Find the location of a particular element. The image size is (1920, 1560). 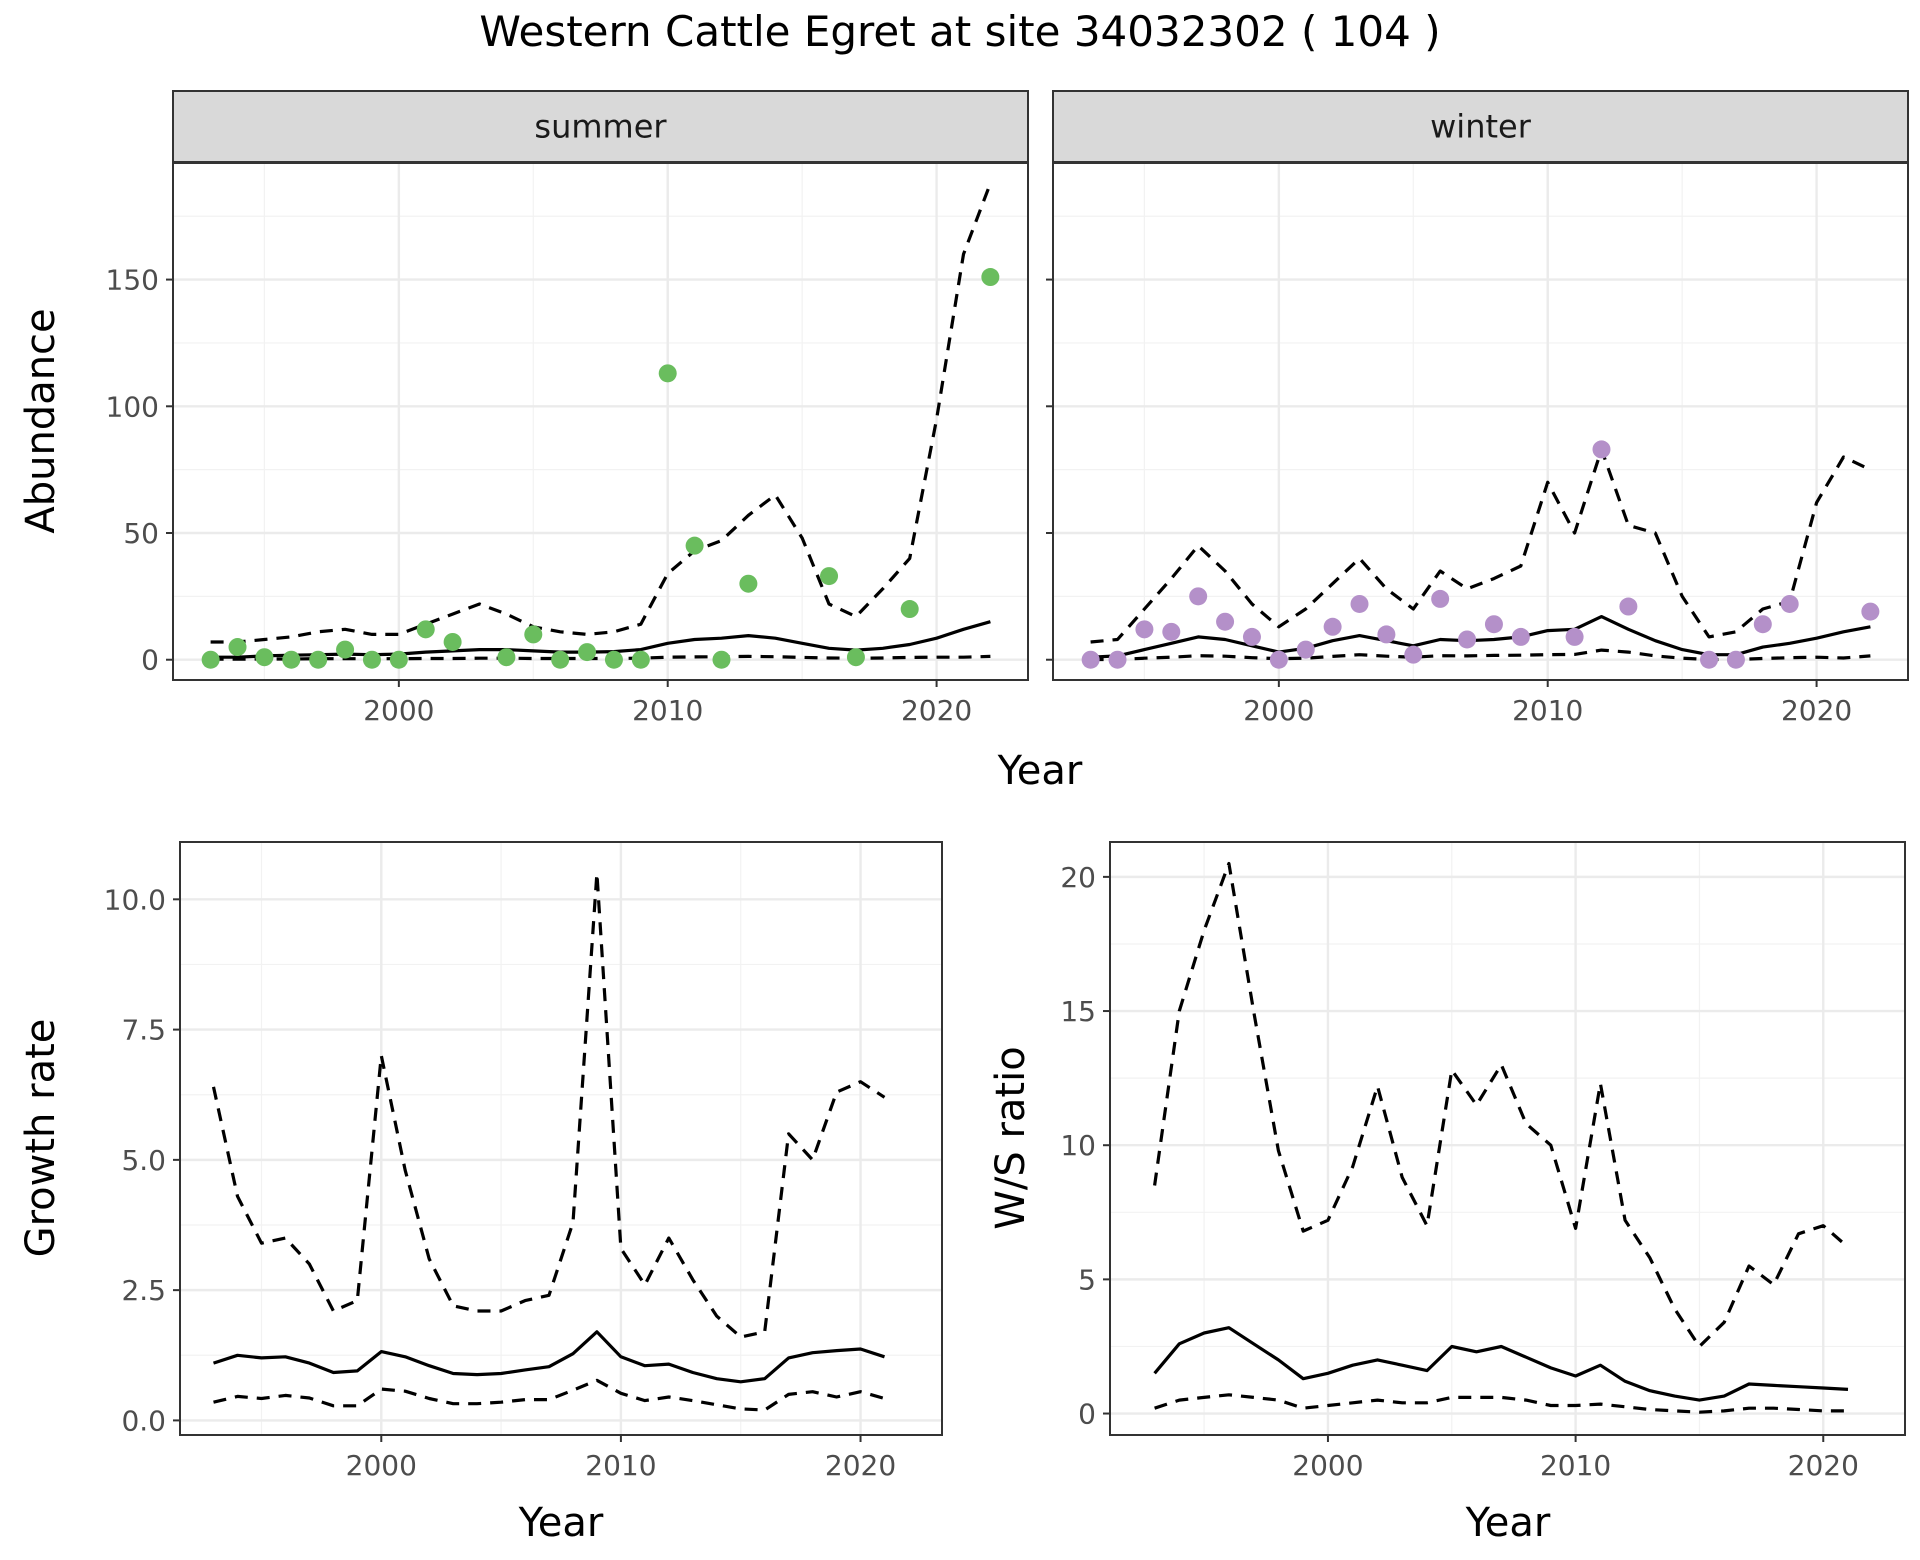

plot-background is located at coordinates (1480, 421).